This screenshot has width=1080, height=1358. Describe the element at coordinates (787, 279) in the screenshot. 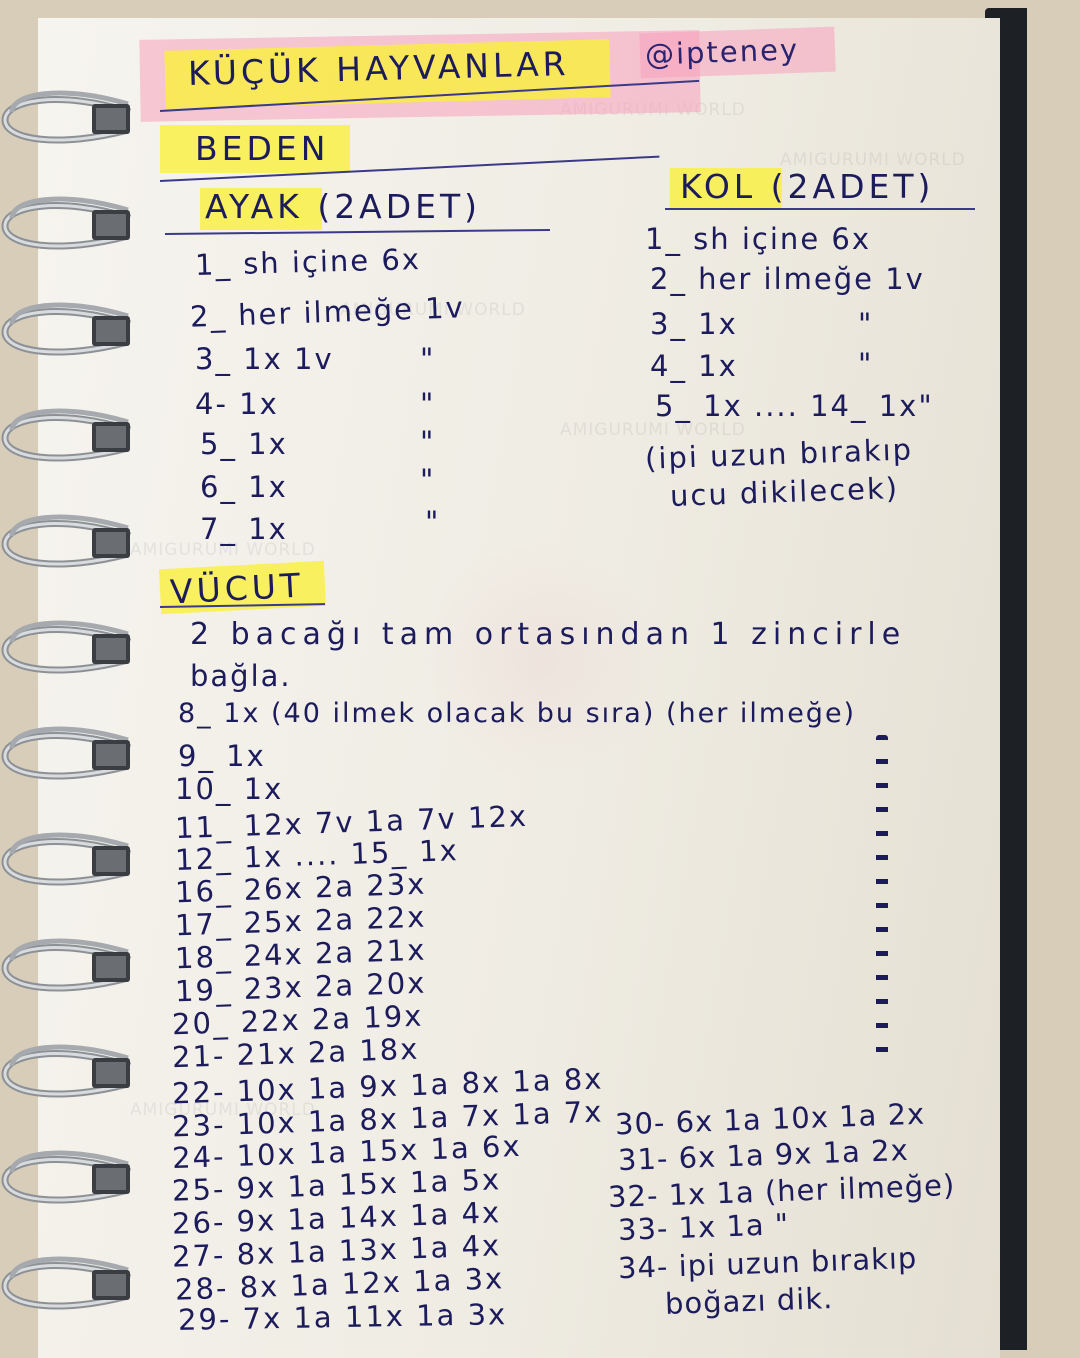

I see `kol-row: 2_ her ilmeğe 1v` at that location.